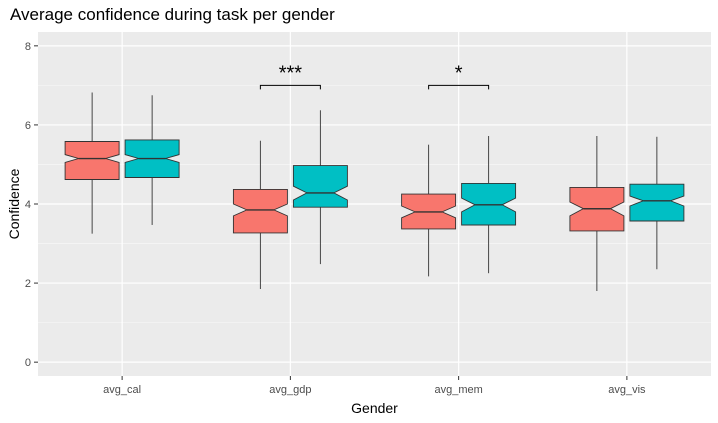 This screenshot has width=718, height=423. What do you see at coordinates (458, 390) in the screenshot?
I see `x-tick-label: avg_mem` at bounding box center [458, 390].